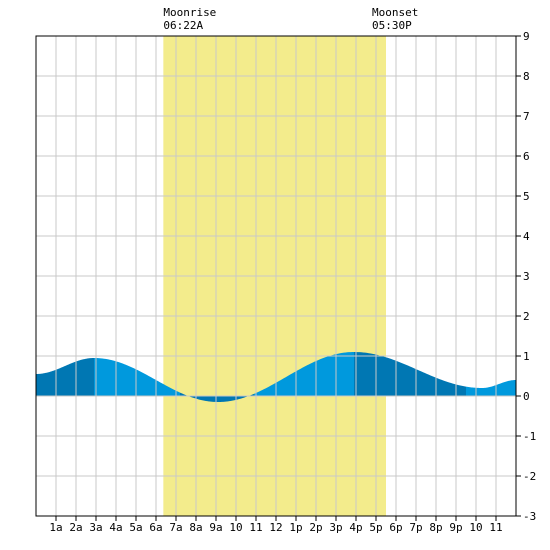  Describe the element at coordinates (335, 527) in the screenshot. I see `x-tick-label: 3p` at that location.